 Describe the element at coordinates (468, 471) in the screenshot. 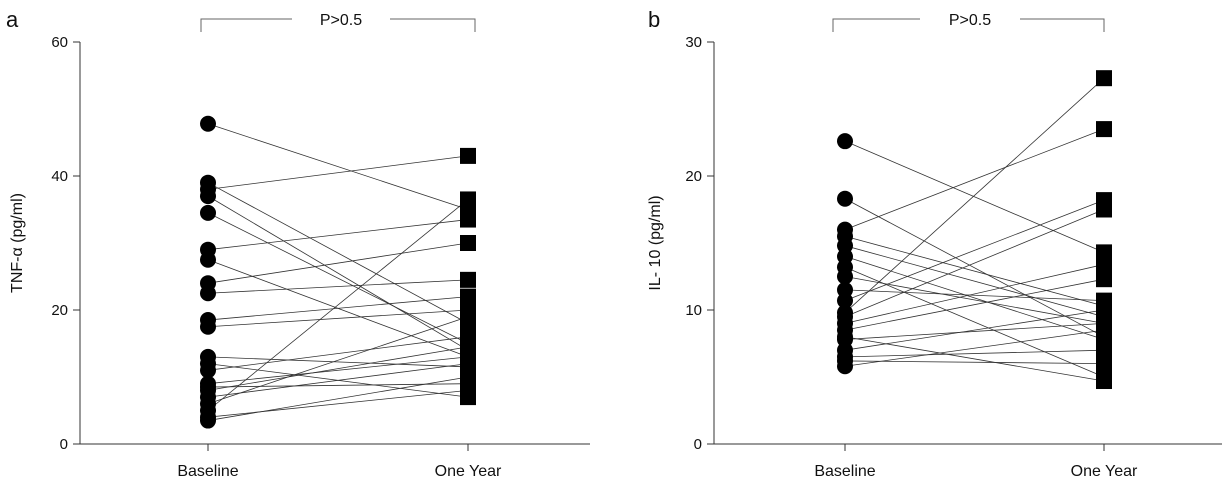

I see `panel-a-x-label-one-year: One Year` at that location.